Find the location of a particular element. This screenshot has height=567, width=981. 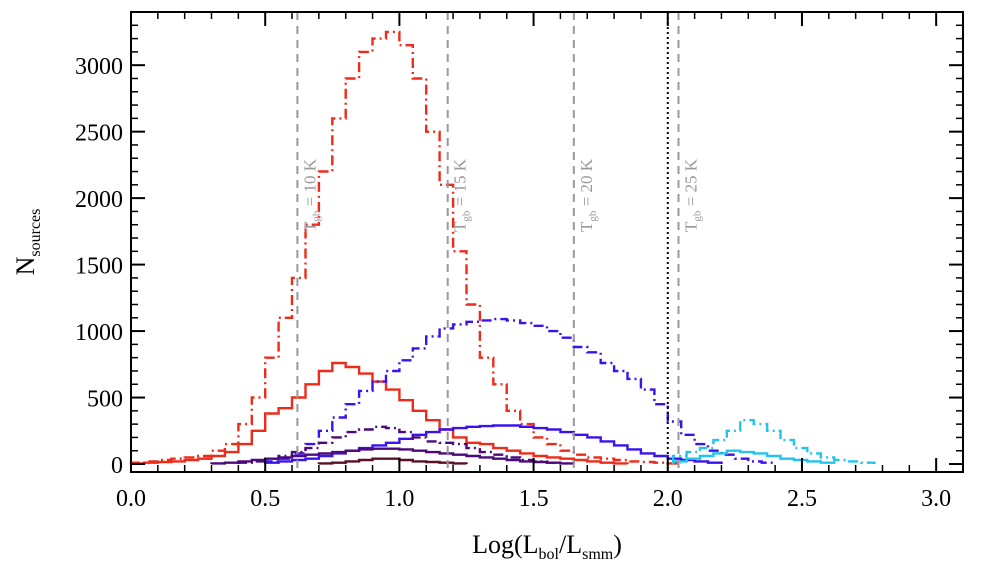

y-axis-title-main: N is located at coordinates (25, 265).